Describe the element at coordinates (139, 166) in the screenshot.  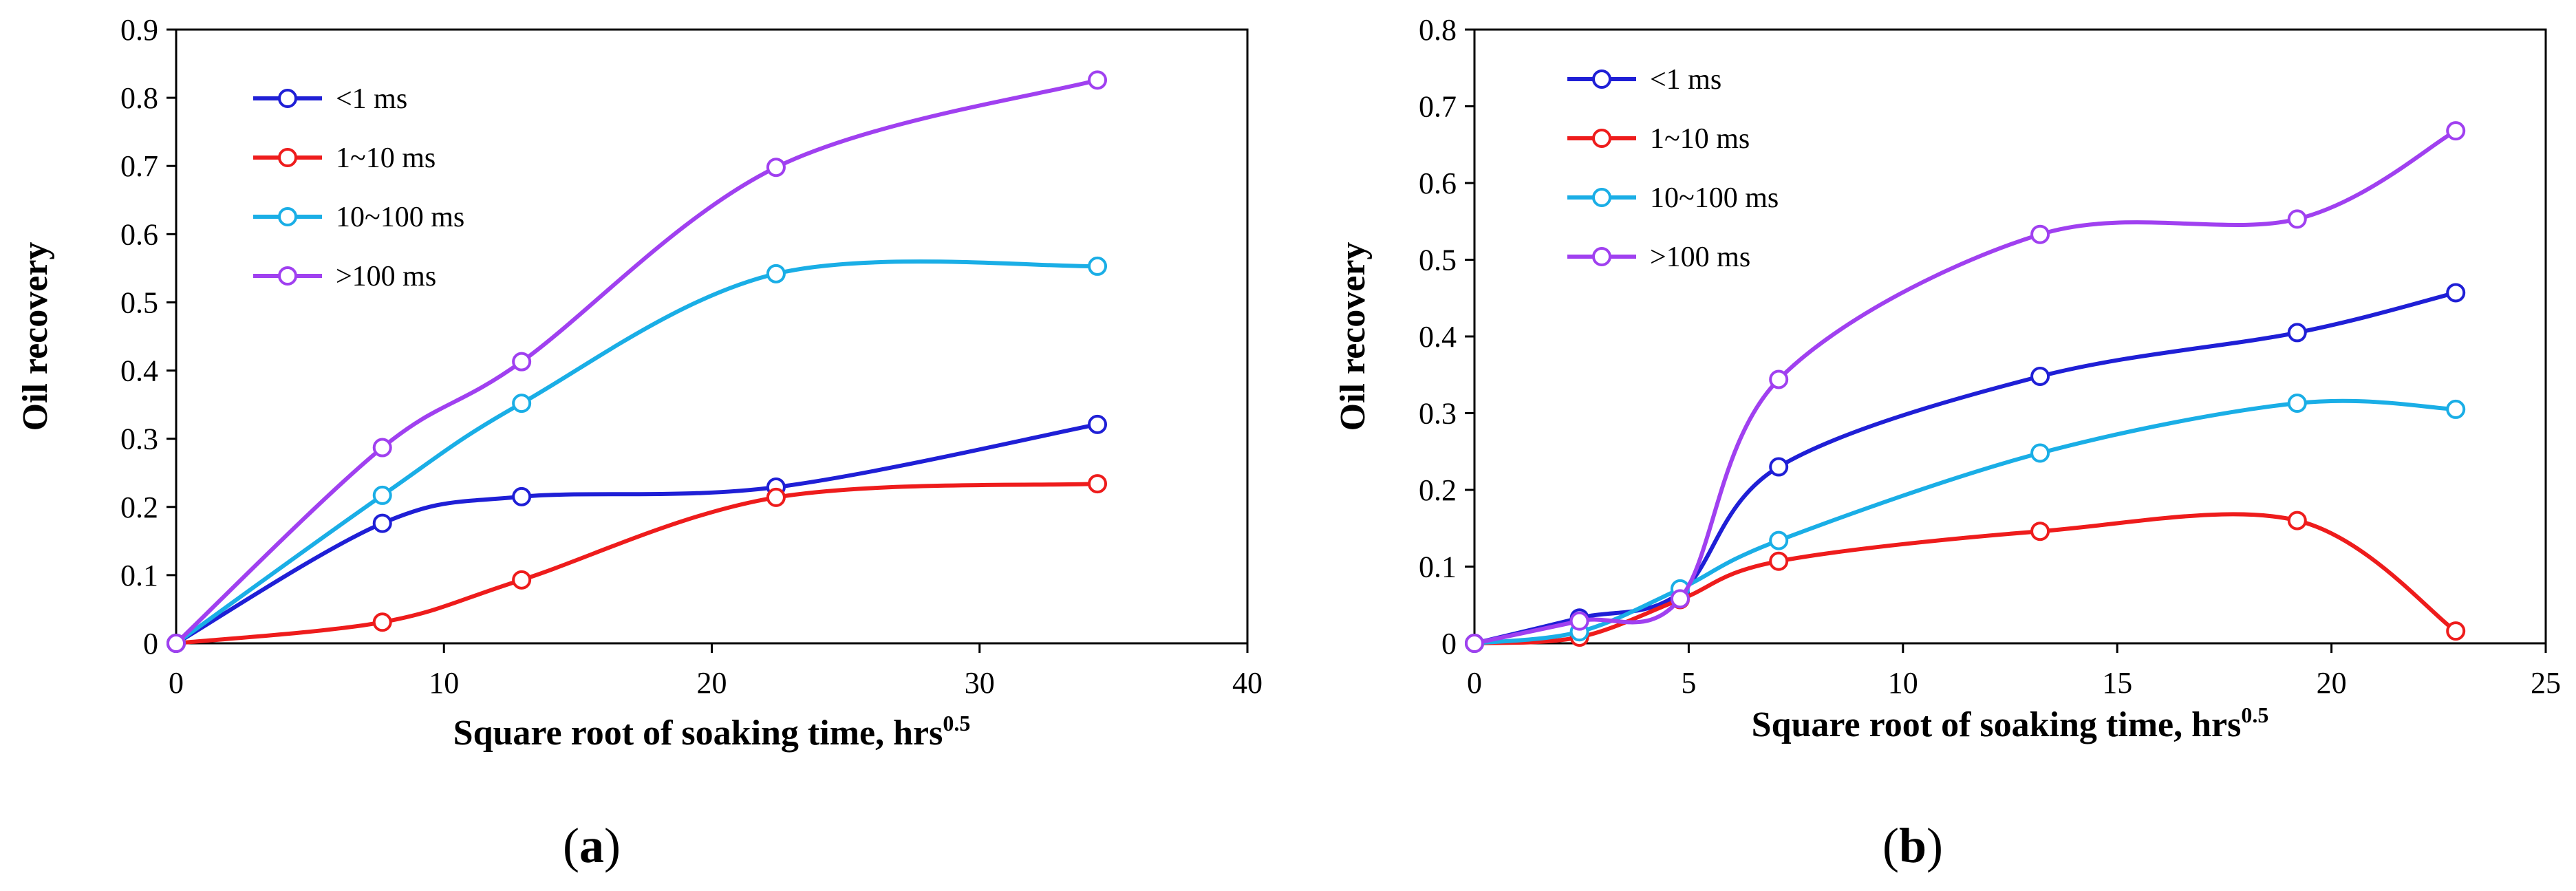
I see `y-tick-label: 0.7` at that location.